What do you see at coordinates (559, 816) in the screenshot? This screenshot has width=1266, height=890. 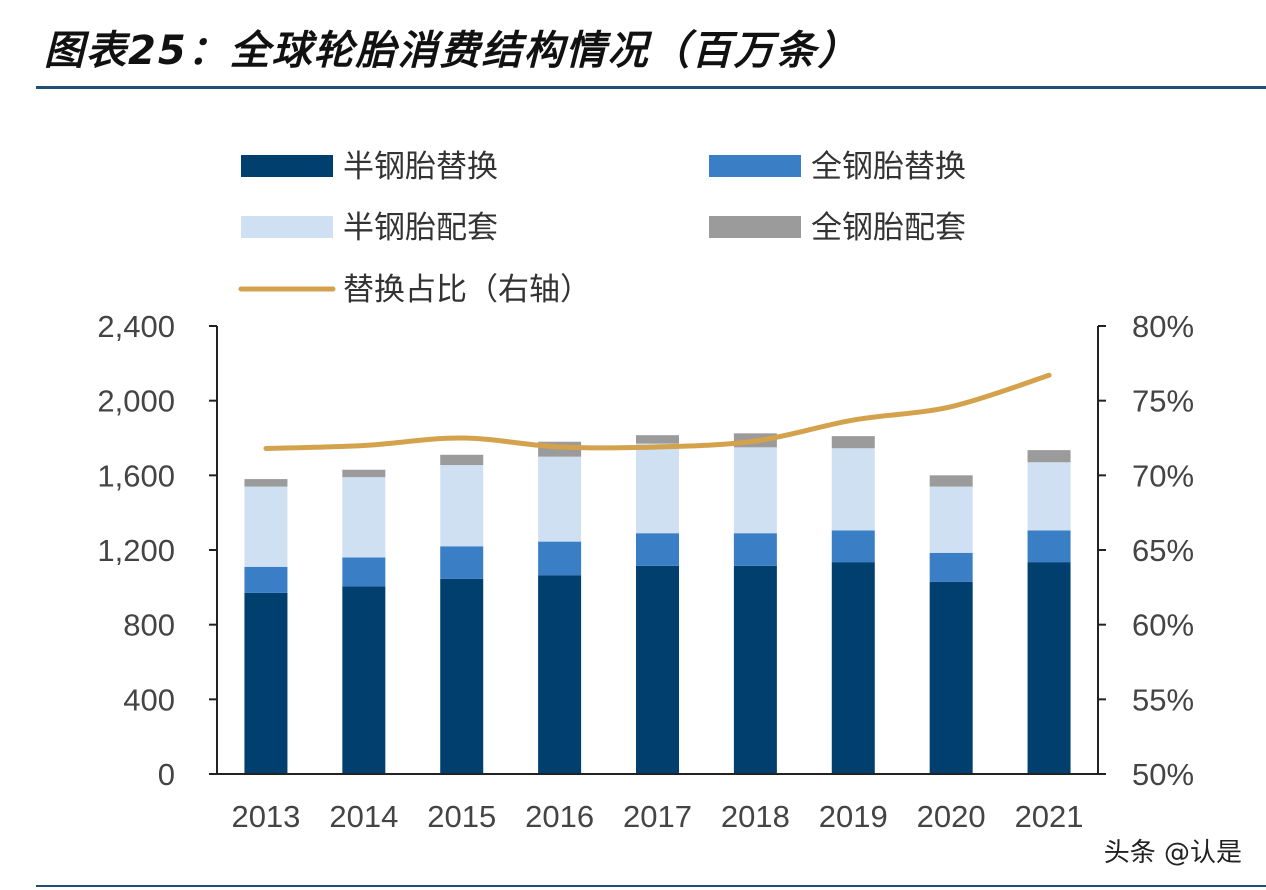 I see `x-tick-label: 2016` at bounding box center [559, 816].